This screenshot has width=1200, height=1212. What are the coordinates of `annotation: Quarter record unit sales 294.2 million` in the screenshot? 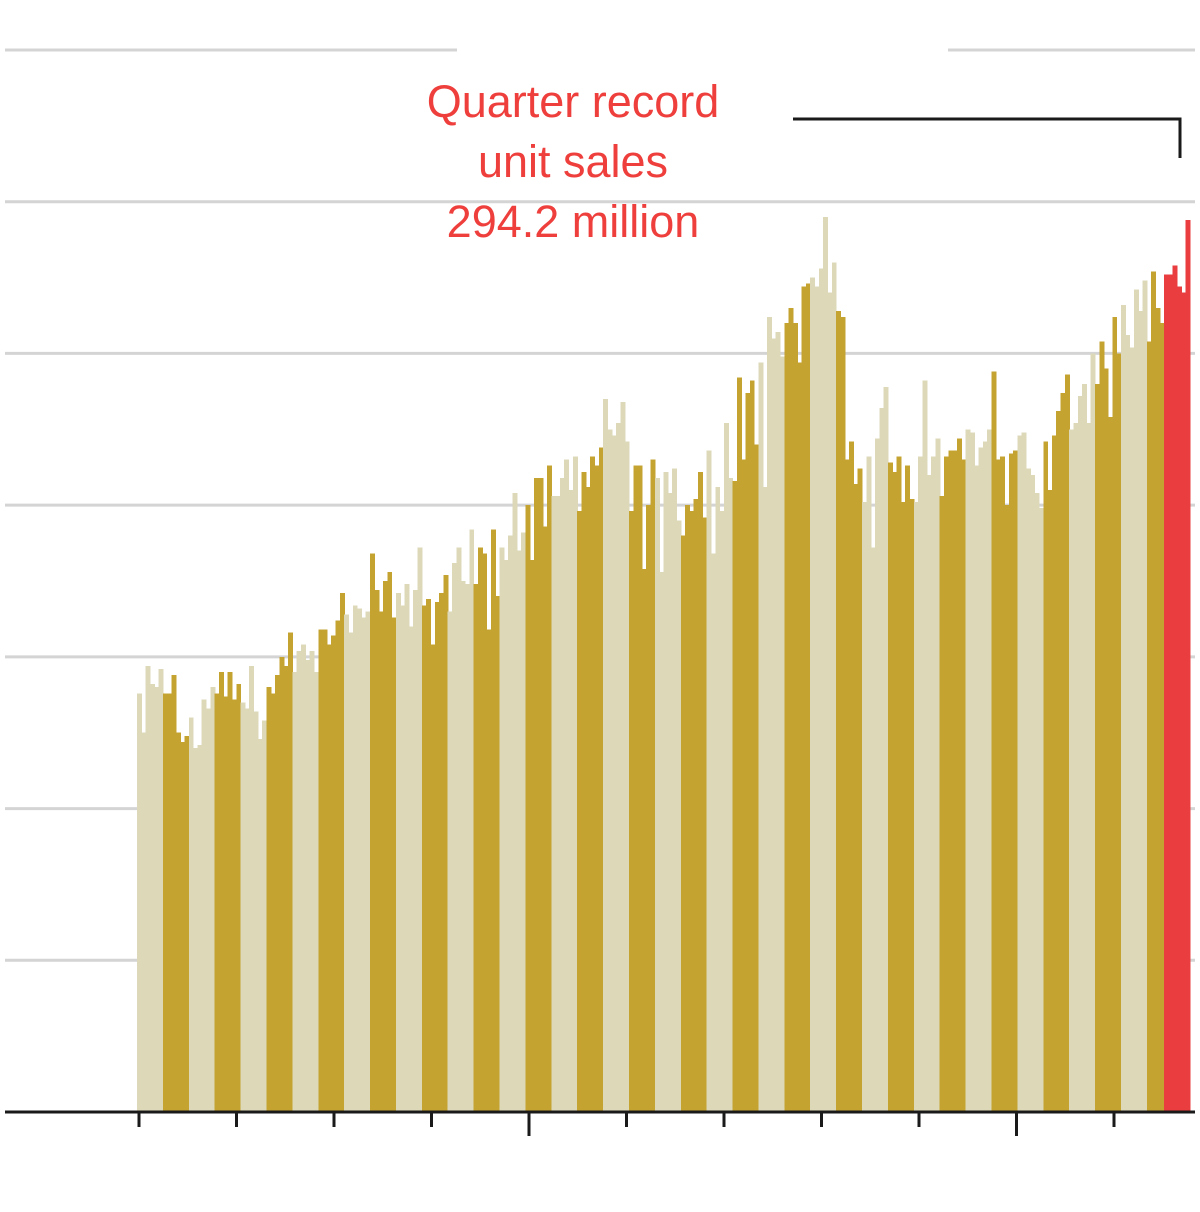 It's located at (804, 161).